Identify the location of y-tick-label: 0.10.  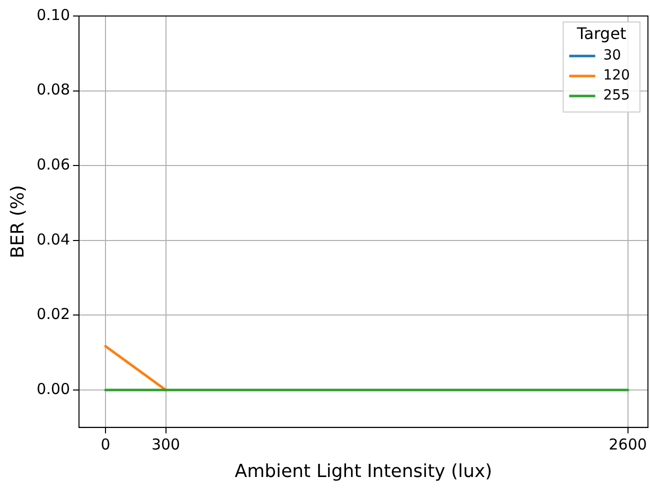
(53, 15).